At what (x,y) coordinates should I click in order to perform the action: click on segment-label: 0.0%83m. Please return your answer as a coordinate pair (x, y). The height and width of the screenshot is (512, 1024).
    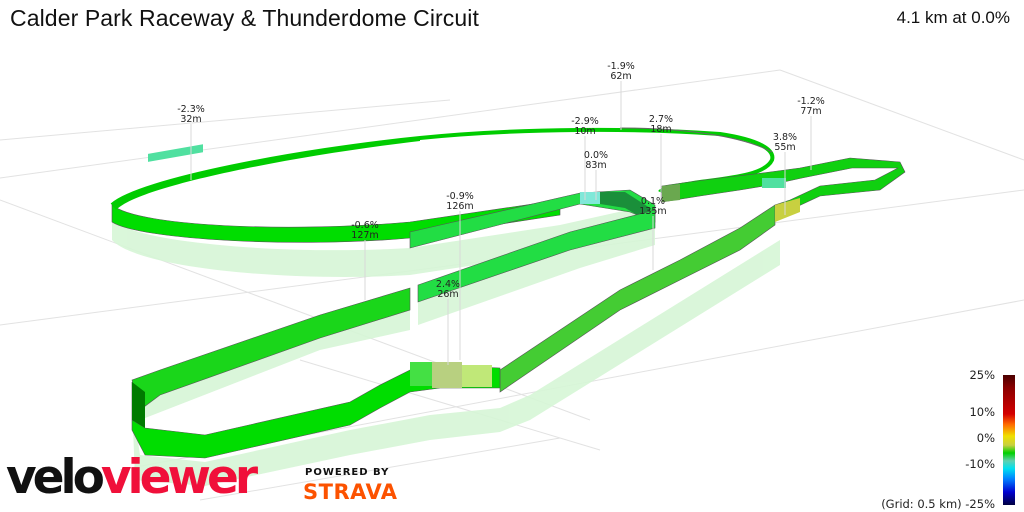
    Looking at the image, I should click on (596, 175).